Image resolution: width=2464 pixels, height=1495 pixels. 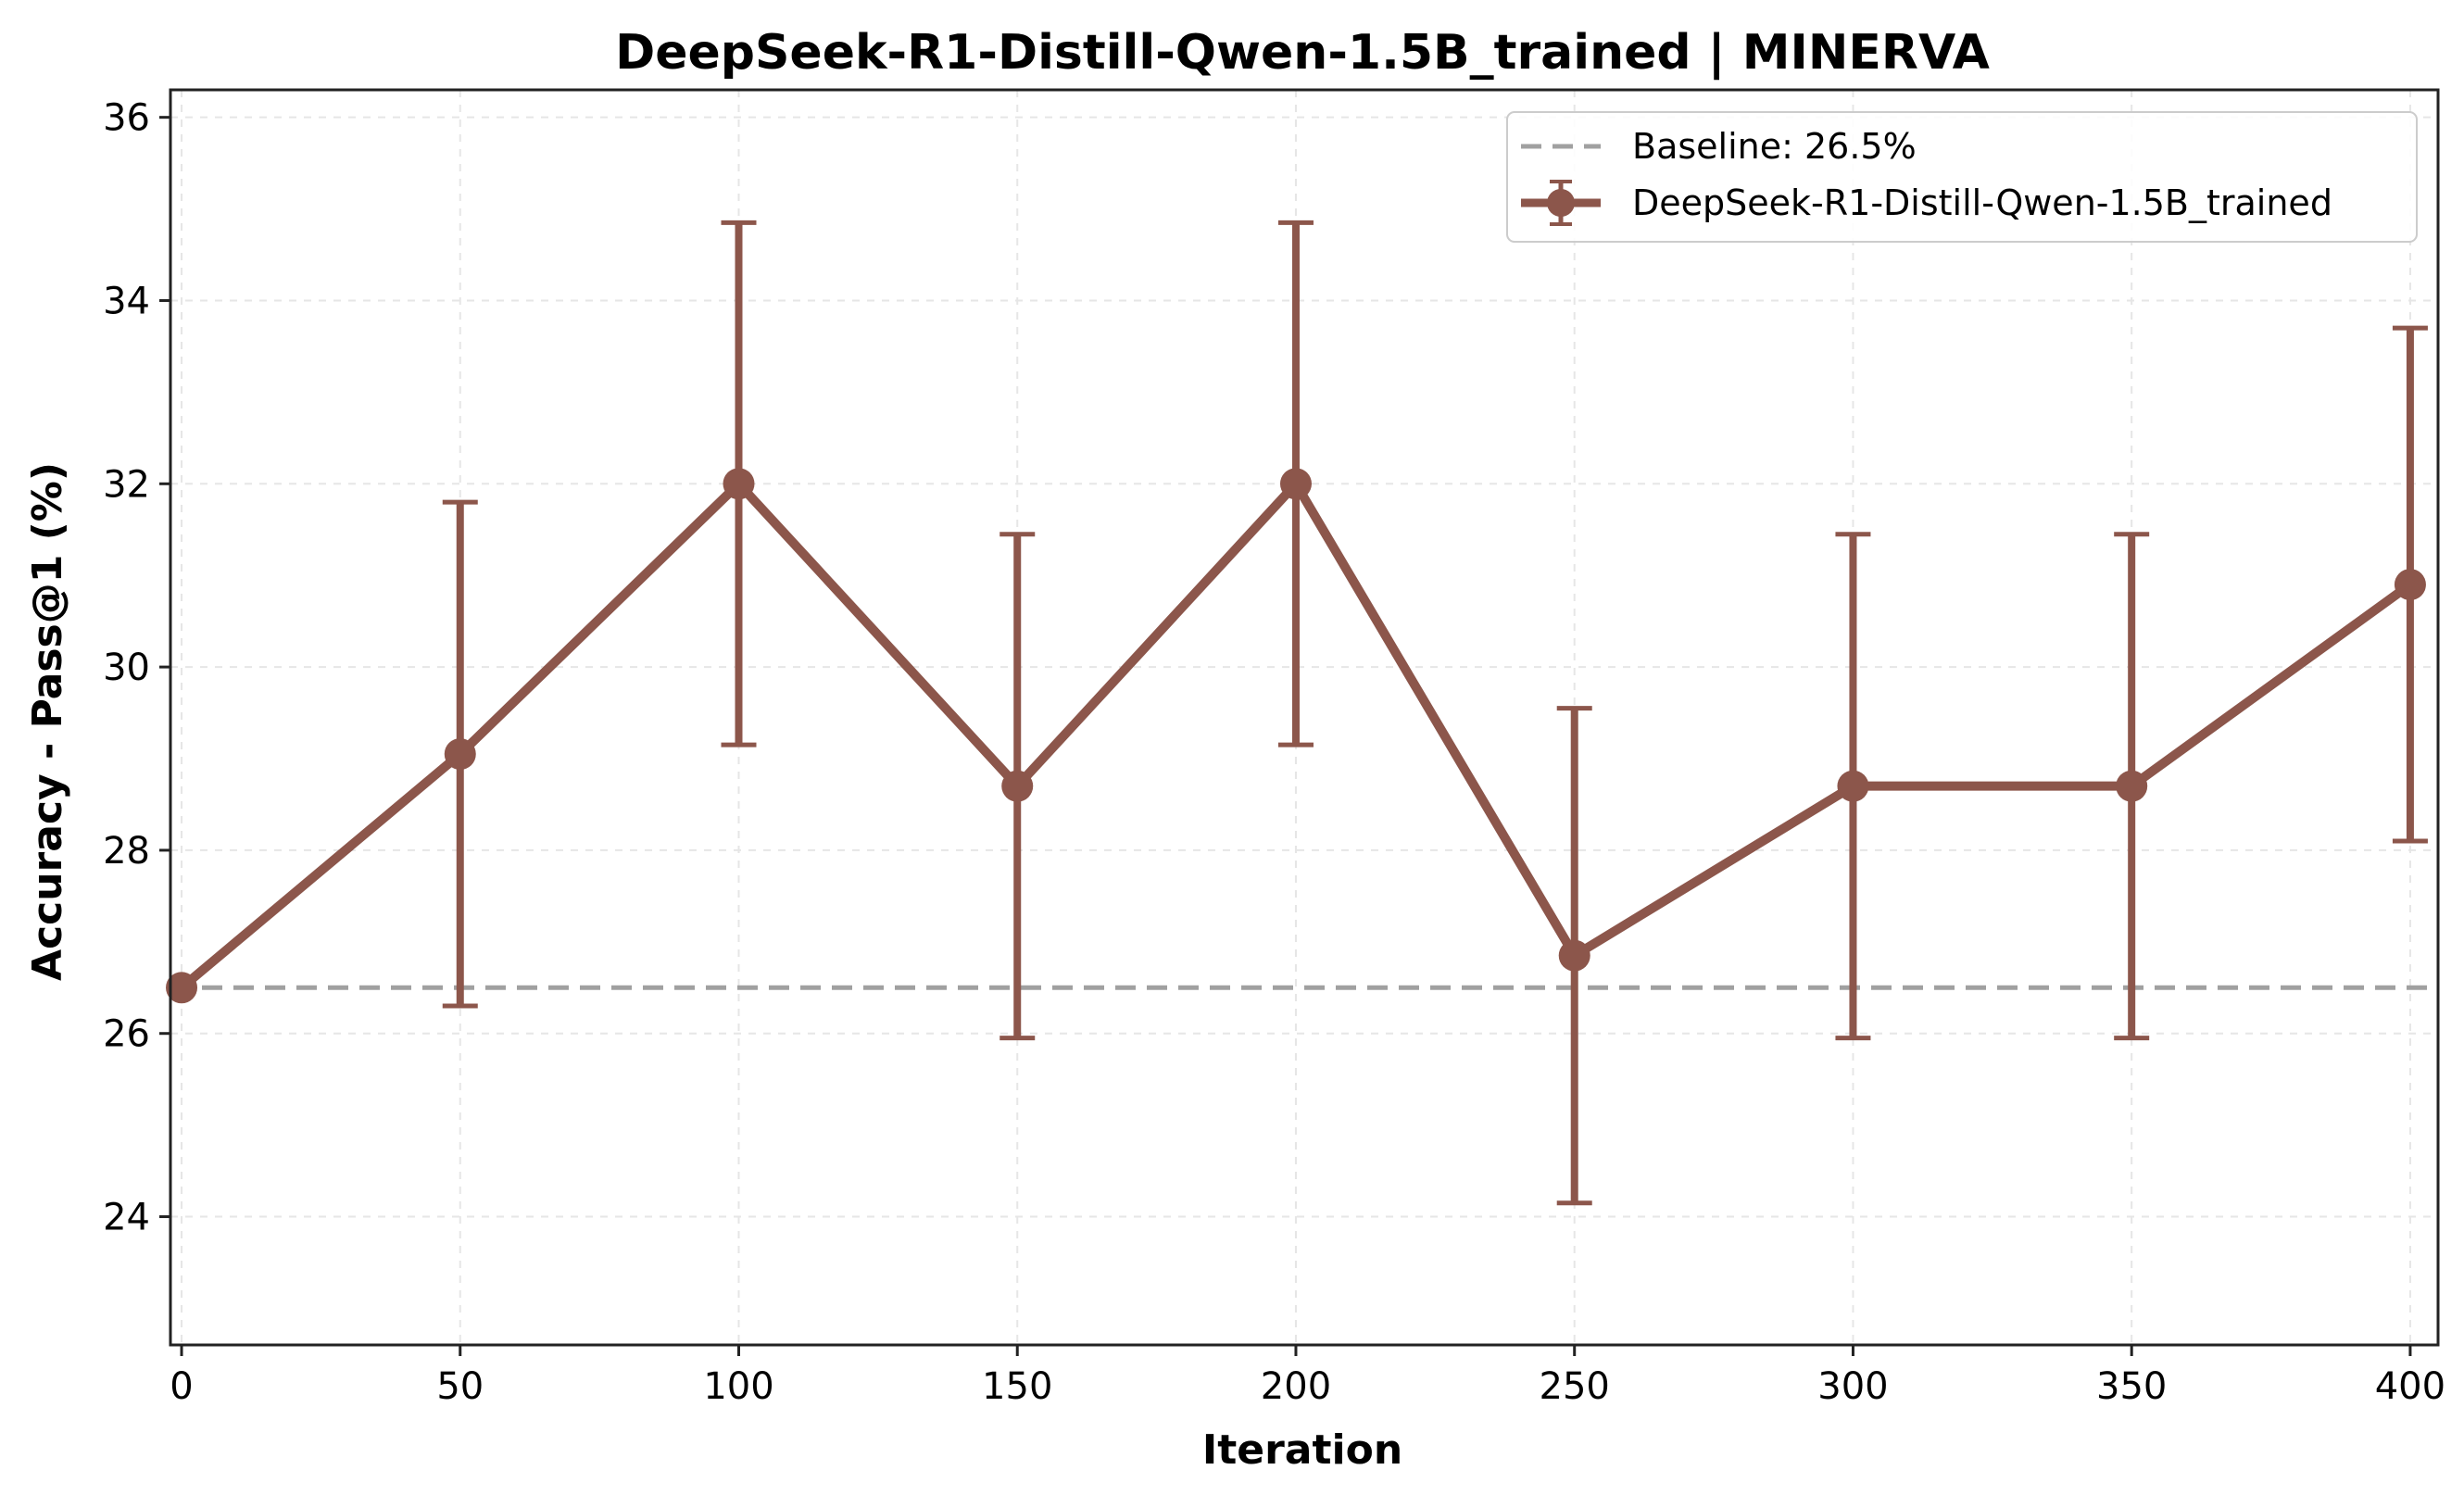 I want to click on y-tick-label: 36, so click(x=126, y=118).